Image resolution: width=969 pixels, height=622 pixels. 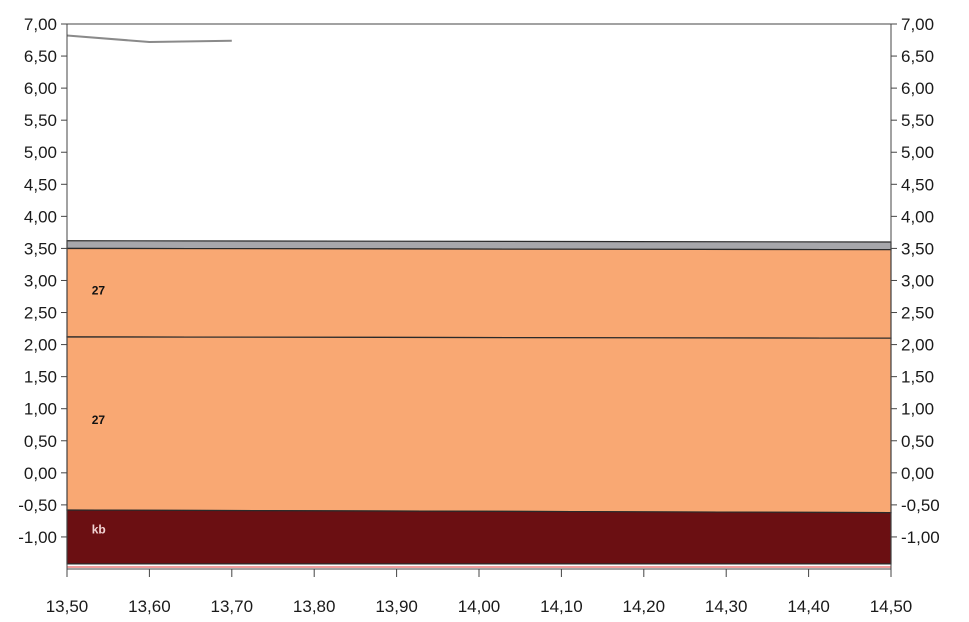 I want to click on y-tick-label-left: 7,00, so click(x=40, y=24).